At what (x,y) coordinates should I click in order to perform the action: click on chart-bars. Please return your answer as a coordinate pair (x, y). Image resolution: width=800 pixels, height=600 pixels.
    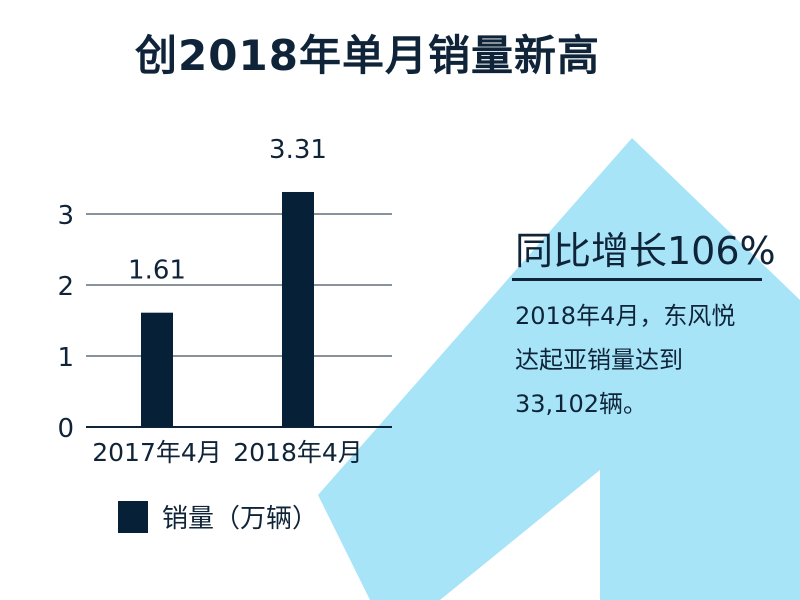
    Looking at the image, I should click on (227, 309).